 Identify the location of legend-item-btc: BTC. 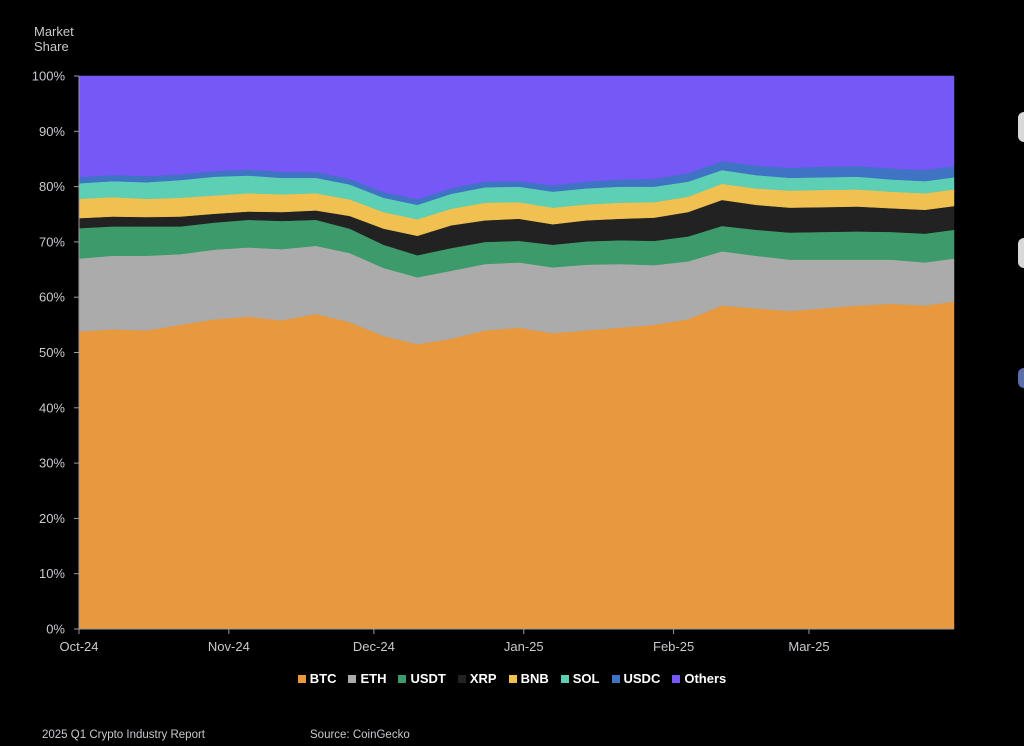
(317, 678).